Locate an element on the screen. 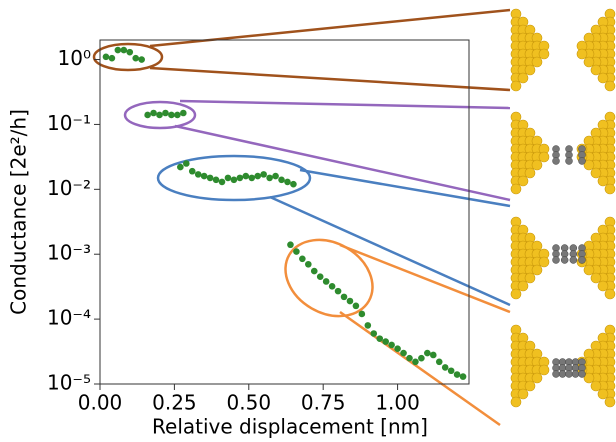 The width and height of the screenshot is (616, 442). y-tick-label: 10⁻⁴ is located at coordinates (69, 318).